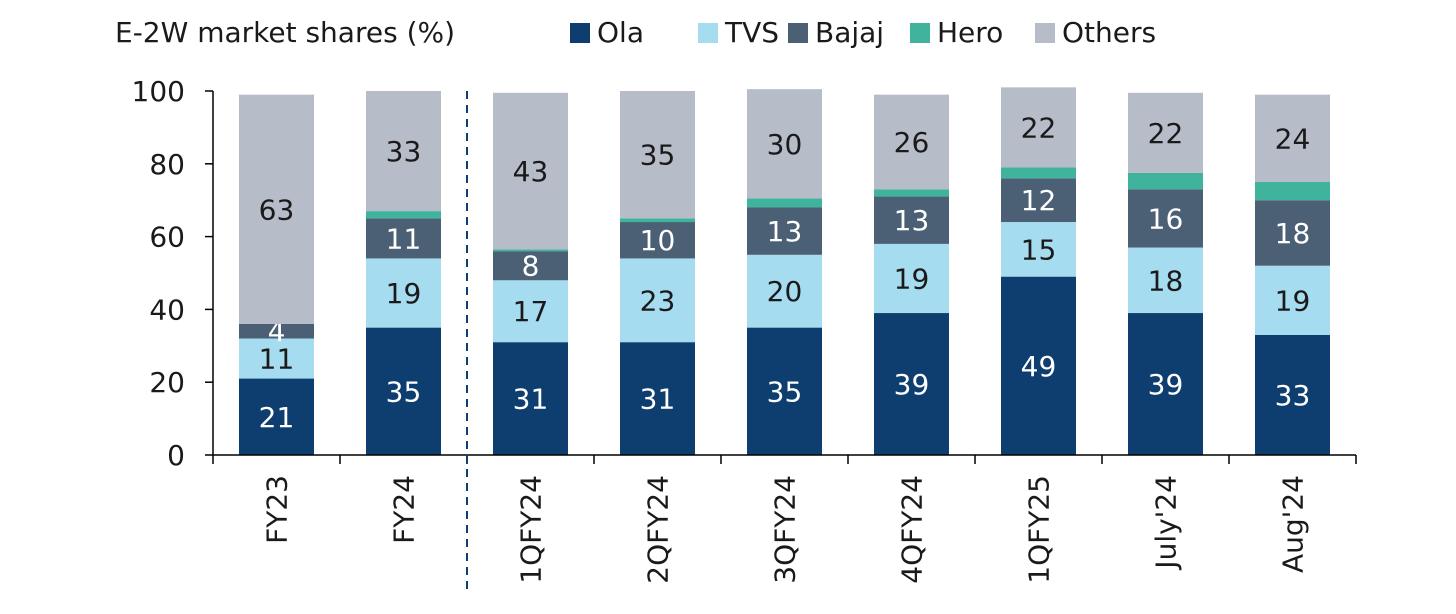 Image resolution: width=1456 pixels, height=614 pixels. What do you see at coordinates (531, 529) in the screenshot?
I see `x-tick-label-1qfy24: 1QFY24` at bounding box center [531, 529].